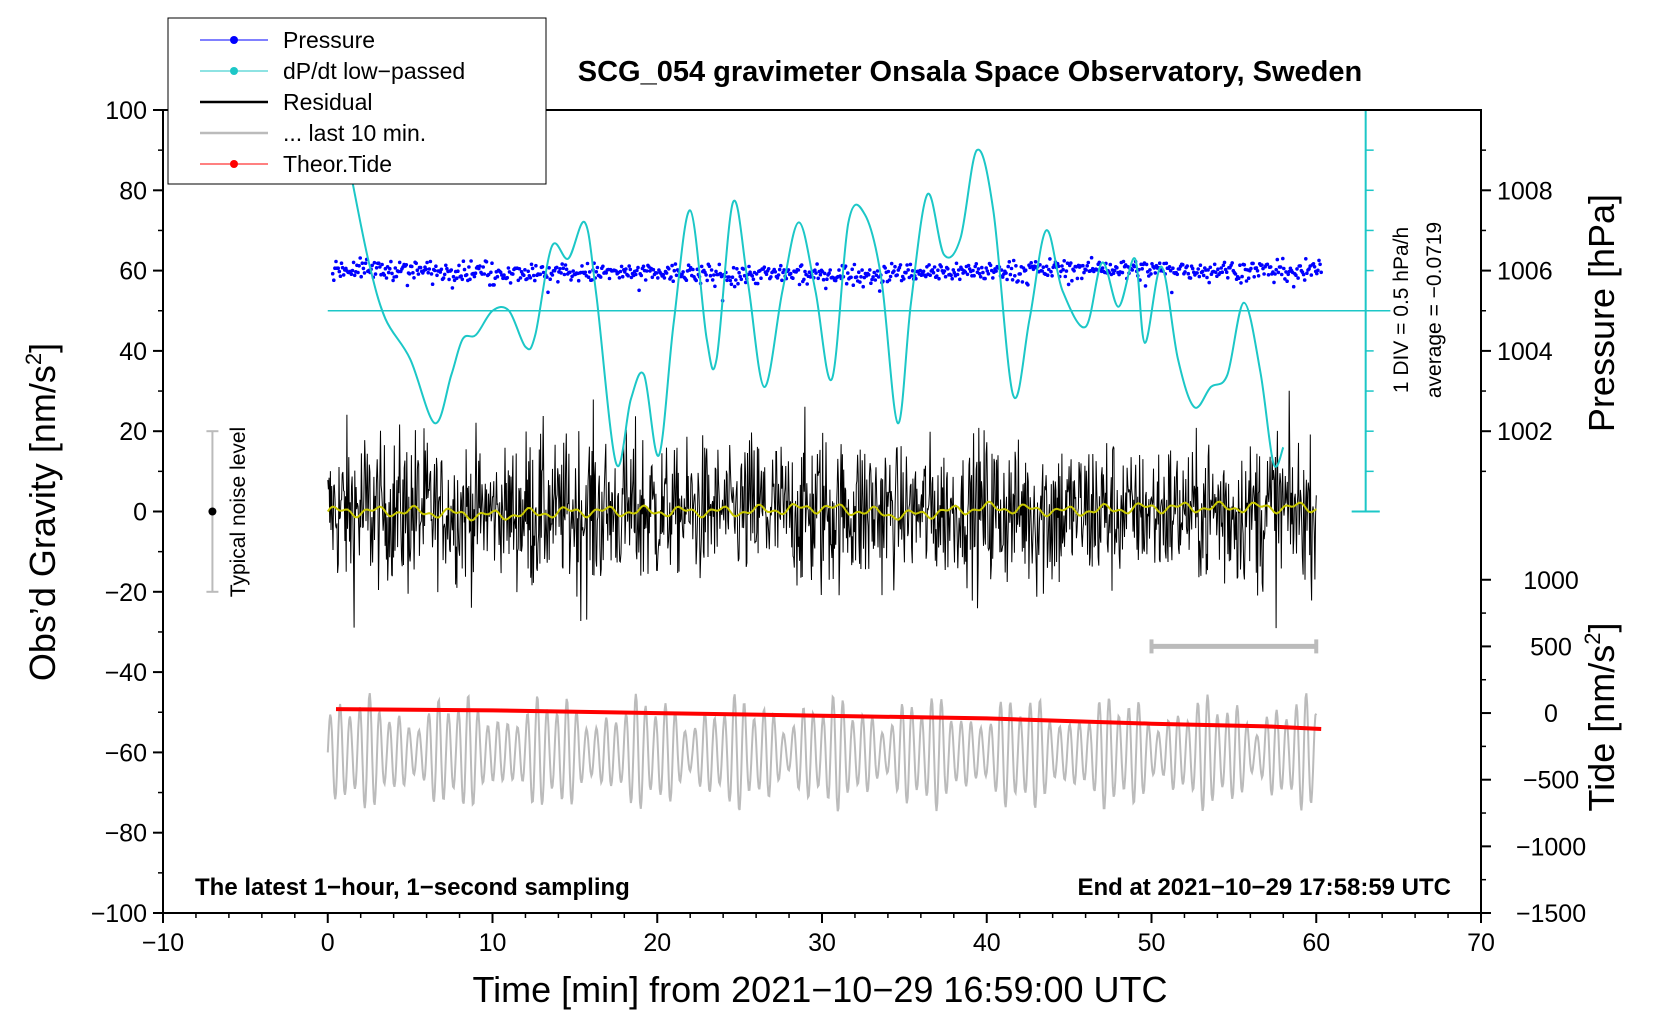 Image resolution: width=1660 pixels, height=1020 pixels. What do you see at coordinates (1551, 581) in the screenshot?
I see `tide-tick-label: 1000` at bounding box center [1551, 581].